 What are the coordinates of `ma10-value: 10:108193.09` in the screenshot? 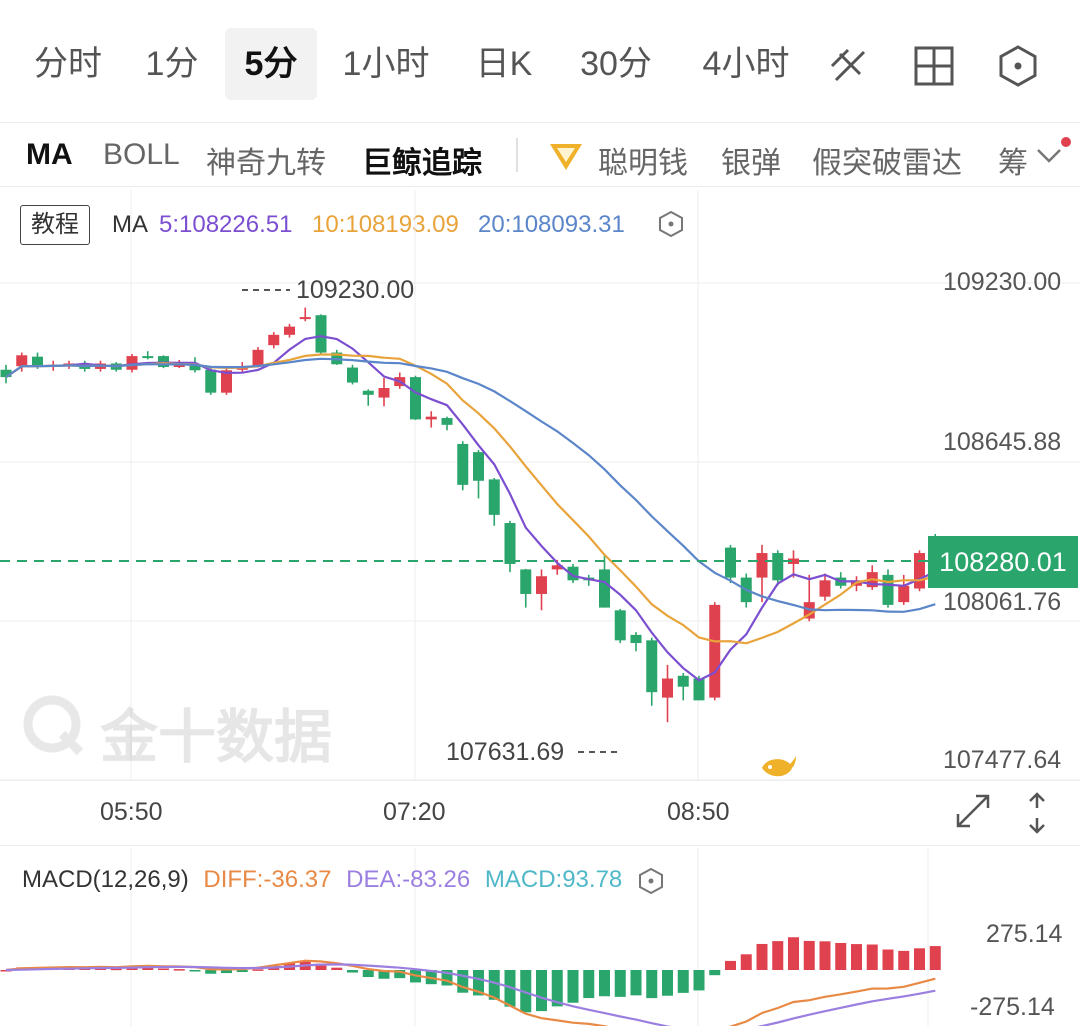 It's located at (385, 224).